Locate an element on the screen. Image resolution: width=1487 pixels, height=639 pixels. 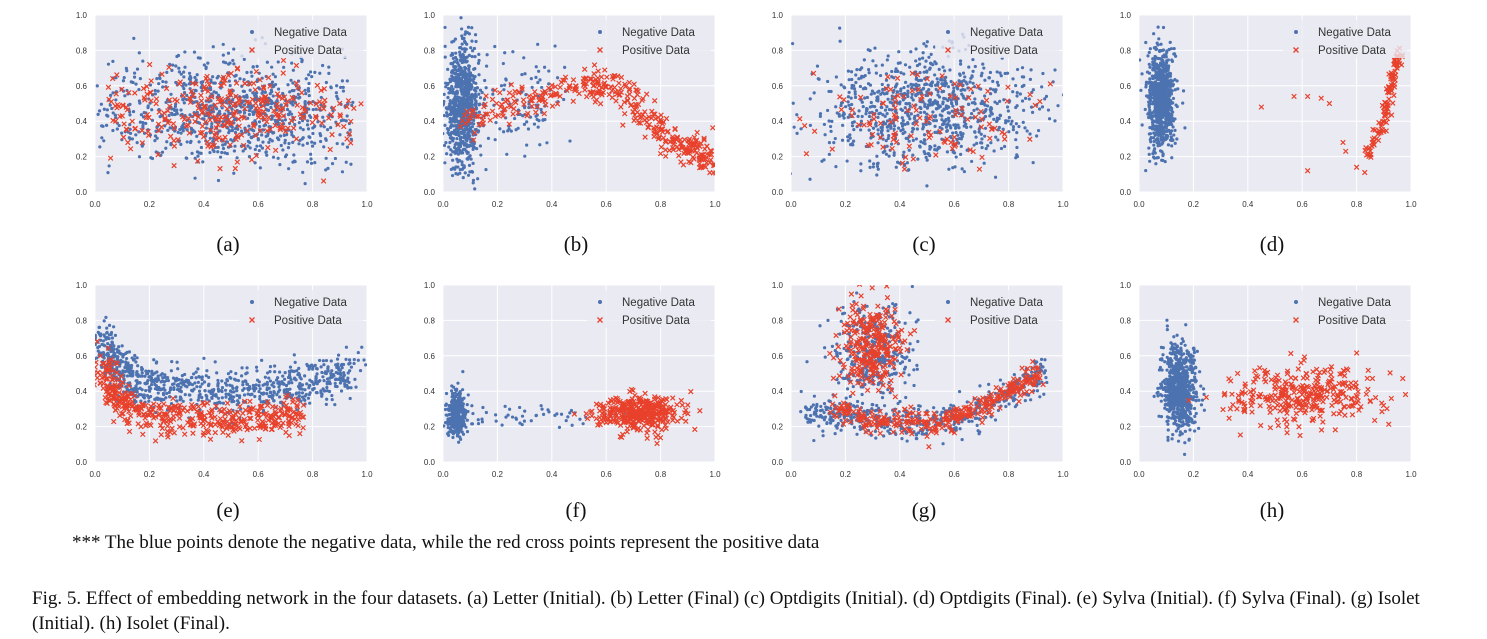
x-tick-label: 0.0 is located at coordinates (443, 204).